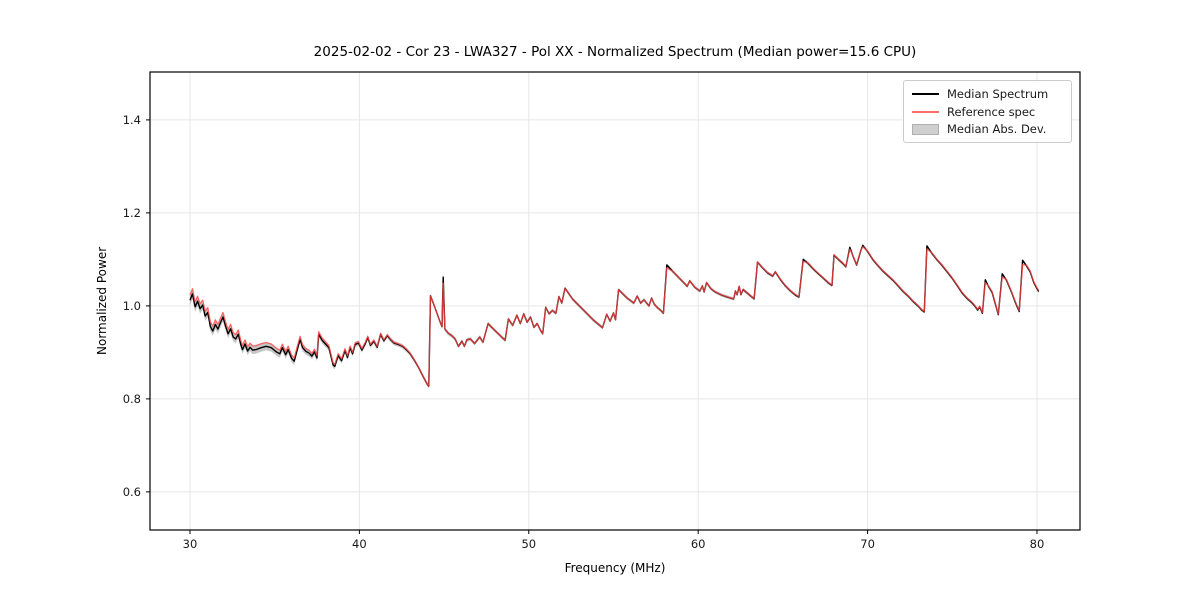 This screenshot has height=600, width=1200. Describe the element at coordinates (997, 129) in the screenshot. I see `legend-label: Median Abs. Dev.` at that location.